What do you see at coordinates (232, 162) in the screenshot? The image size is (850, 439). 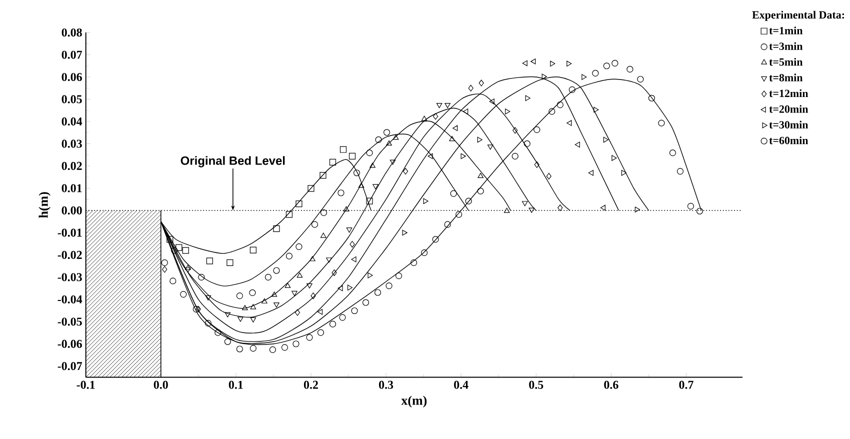 I see `annotation: Original Bed Level` at bounding box center [232, 162].